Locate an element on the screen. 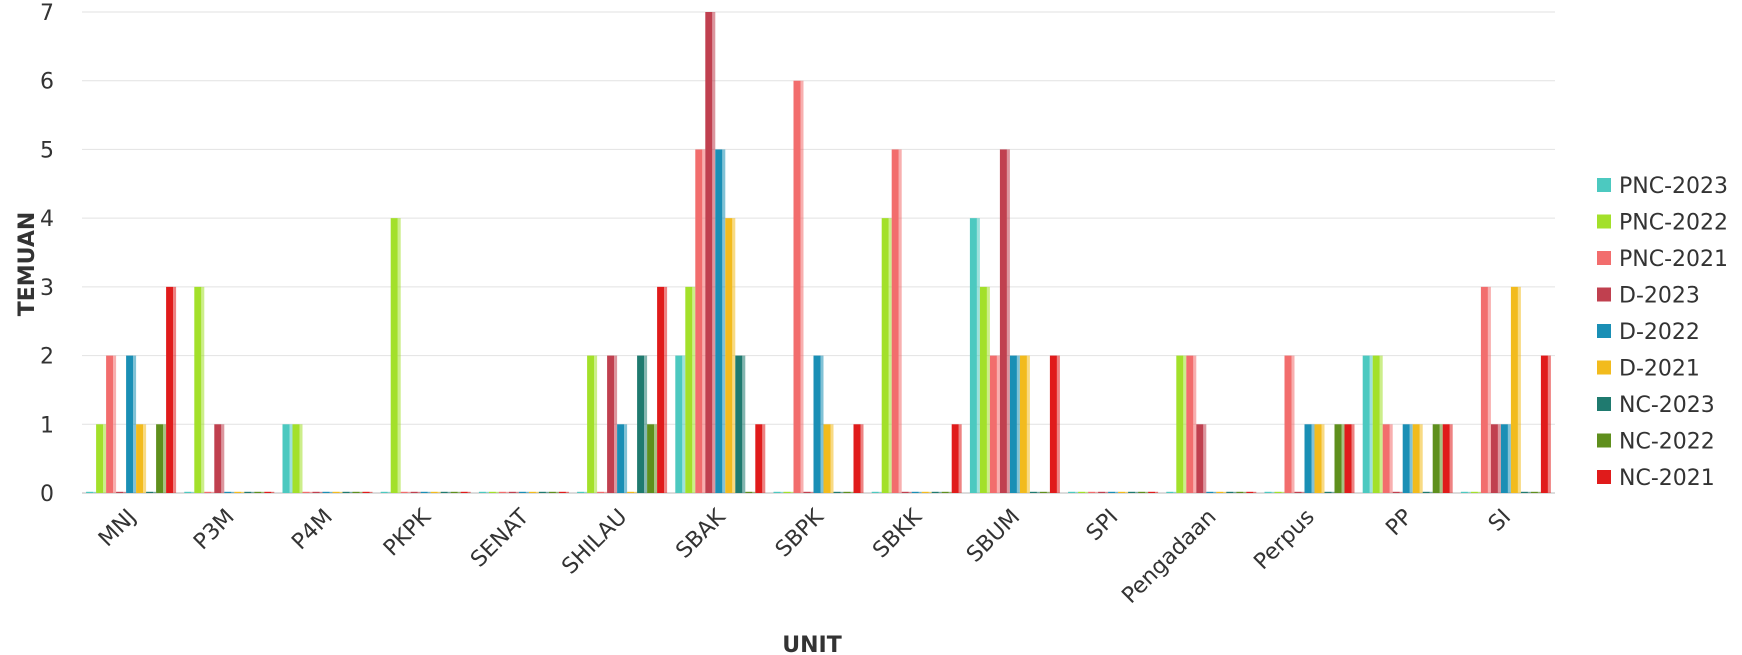  y-tick-label: 1 is located at coordinates (47, 425).